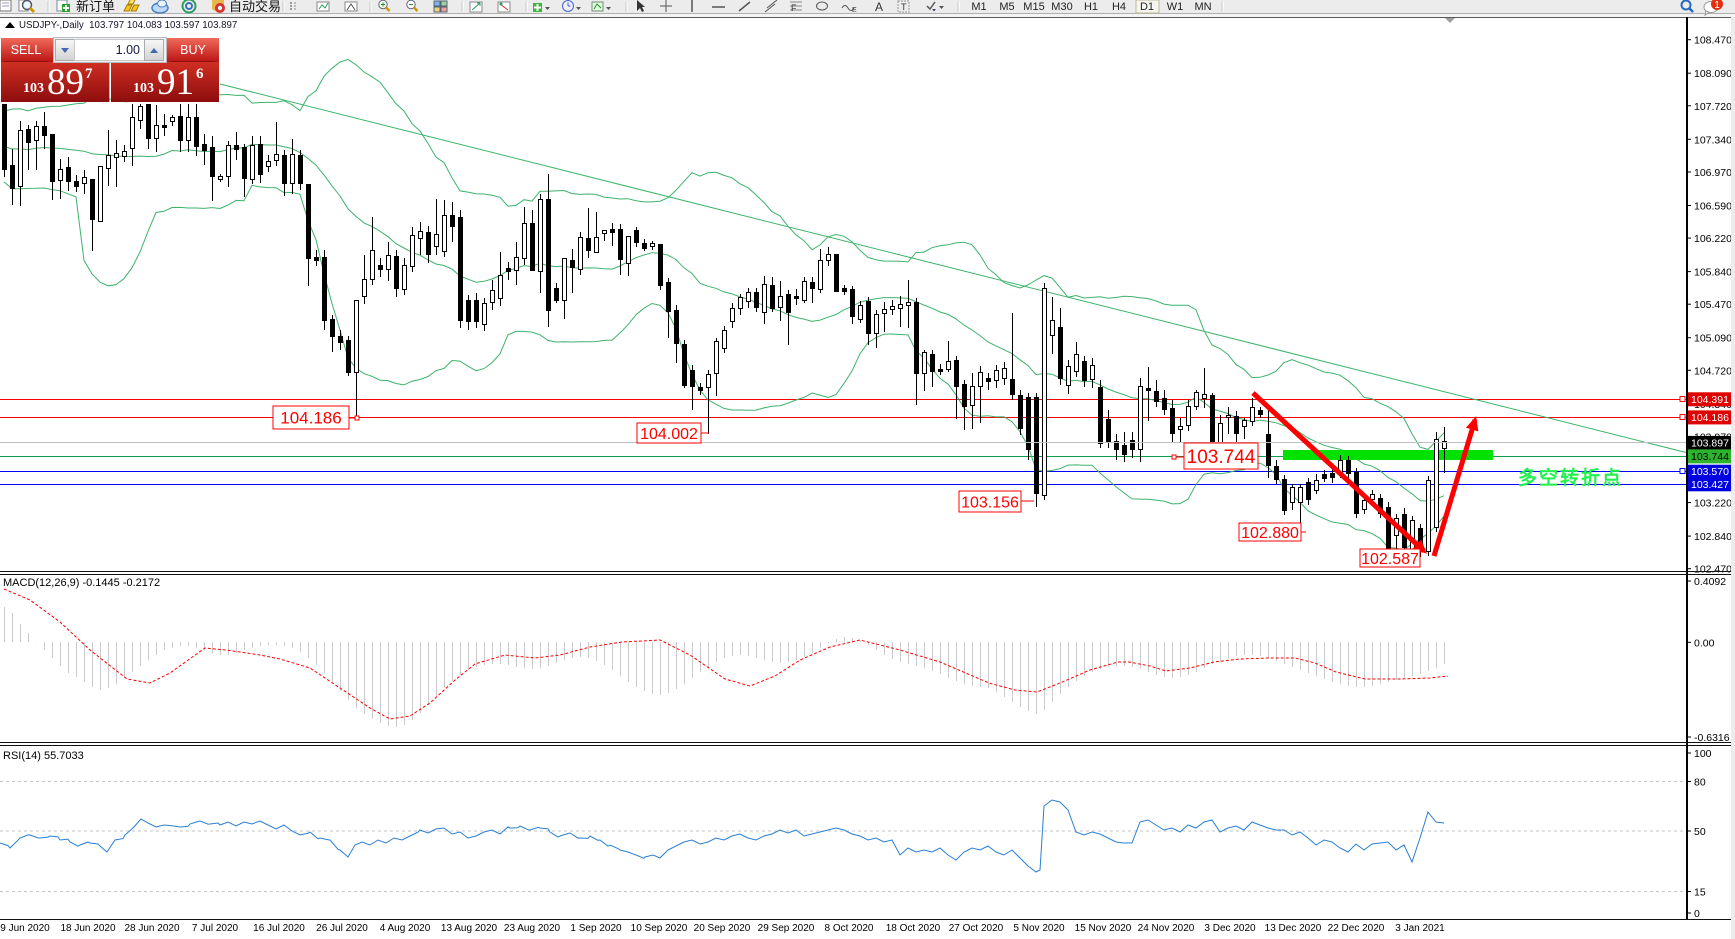  Describe the element at coordinates (1710, 485) in the screenshot. I see `svg-text: 103.427` at that location.